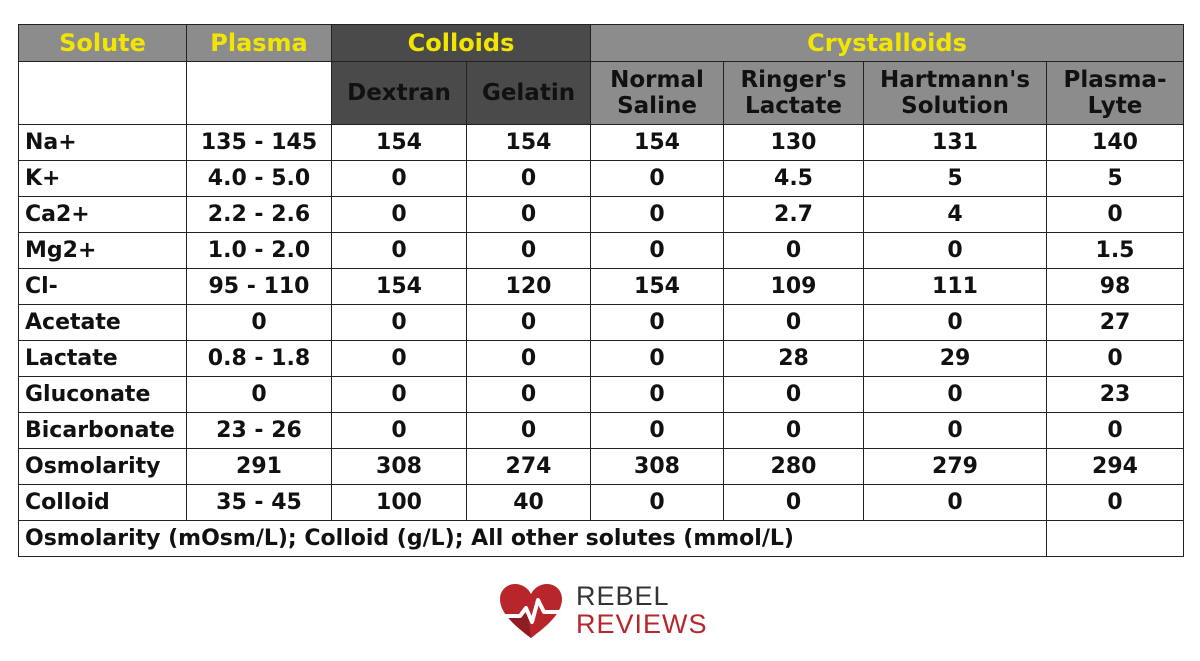 Image resolution: width=1200 pixels, height=661 pixels. What do you see at coordinates (528, 286) in the screenshot?
I see `gelatin-cell: 120` at bounding box center [528, 286].